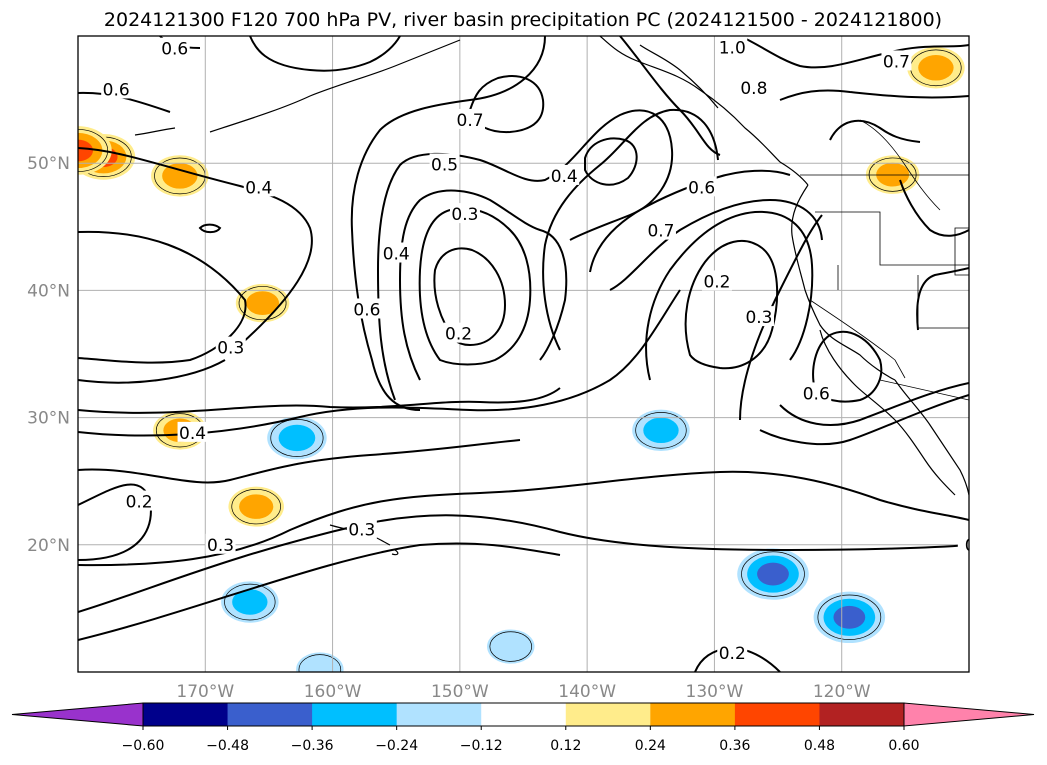 The image size is (1047, 765). What do you see at coordinates (842, 692) in the screenshot?
I see `x-tick-label: 120°W` at bounding box center [842, 692].